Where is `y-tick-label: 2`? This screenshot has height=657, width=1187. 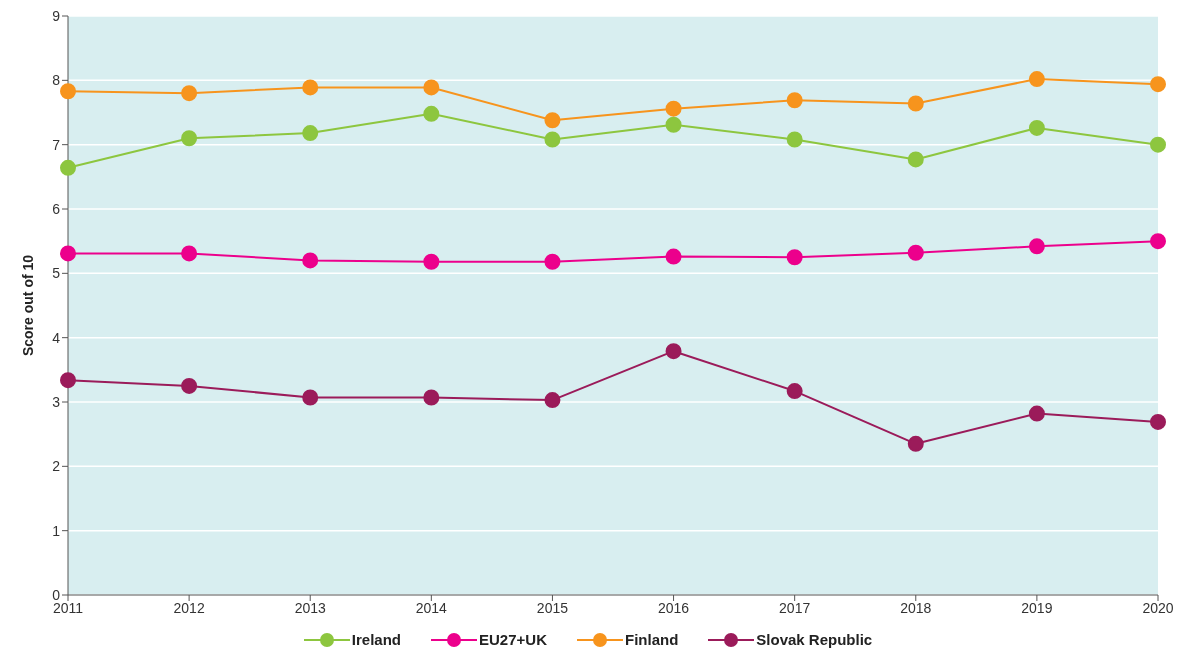
y-tick-label: 2 is located at coordinates (56, 466).